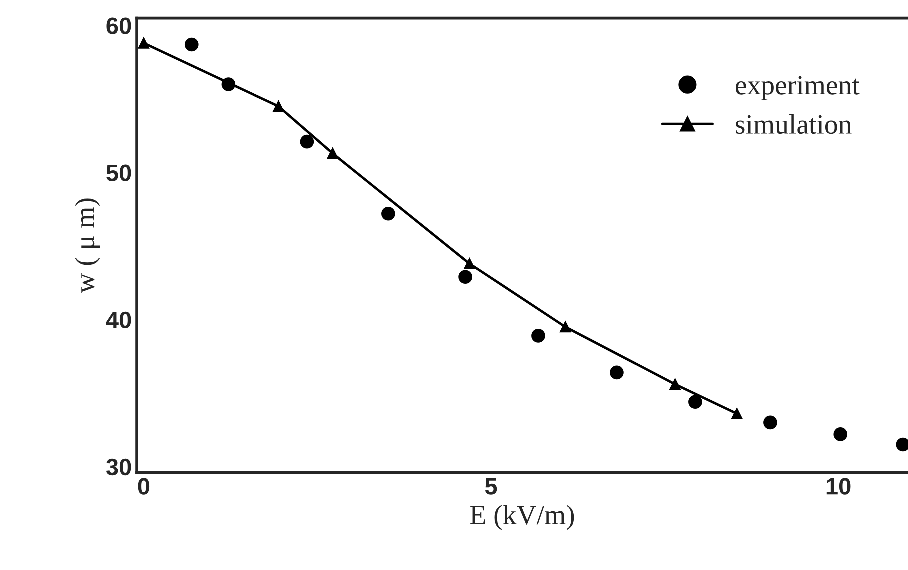  What do you see at coordinates (794, 124) in the screenshot?
I see `legend-label: simulation` at bounding box center [794, 124].